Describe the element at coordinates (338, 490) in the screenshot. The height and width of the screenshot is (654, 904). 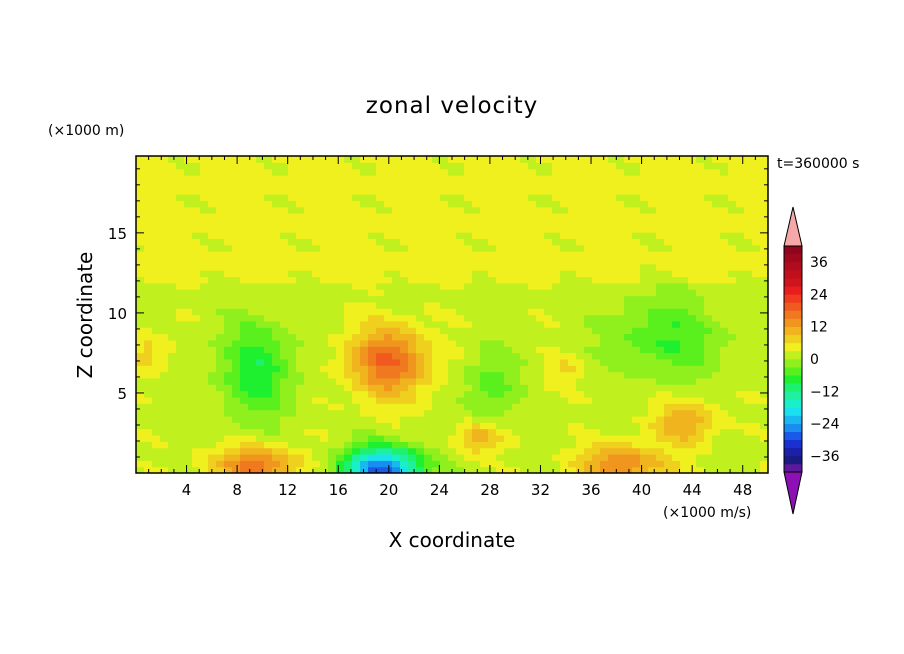
I see `x-tick-label: 16` at that location.